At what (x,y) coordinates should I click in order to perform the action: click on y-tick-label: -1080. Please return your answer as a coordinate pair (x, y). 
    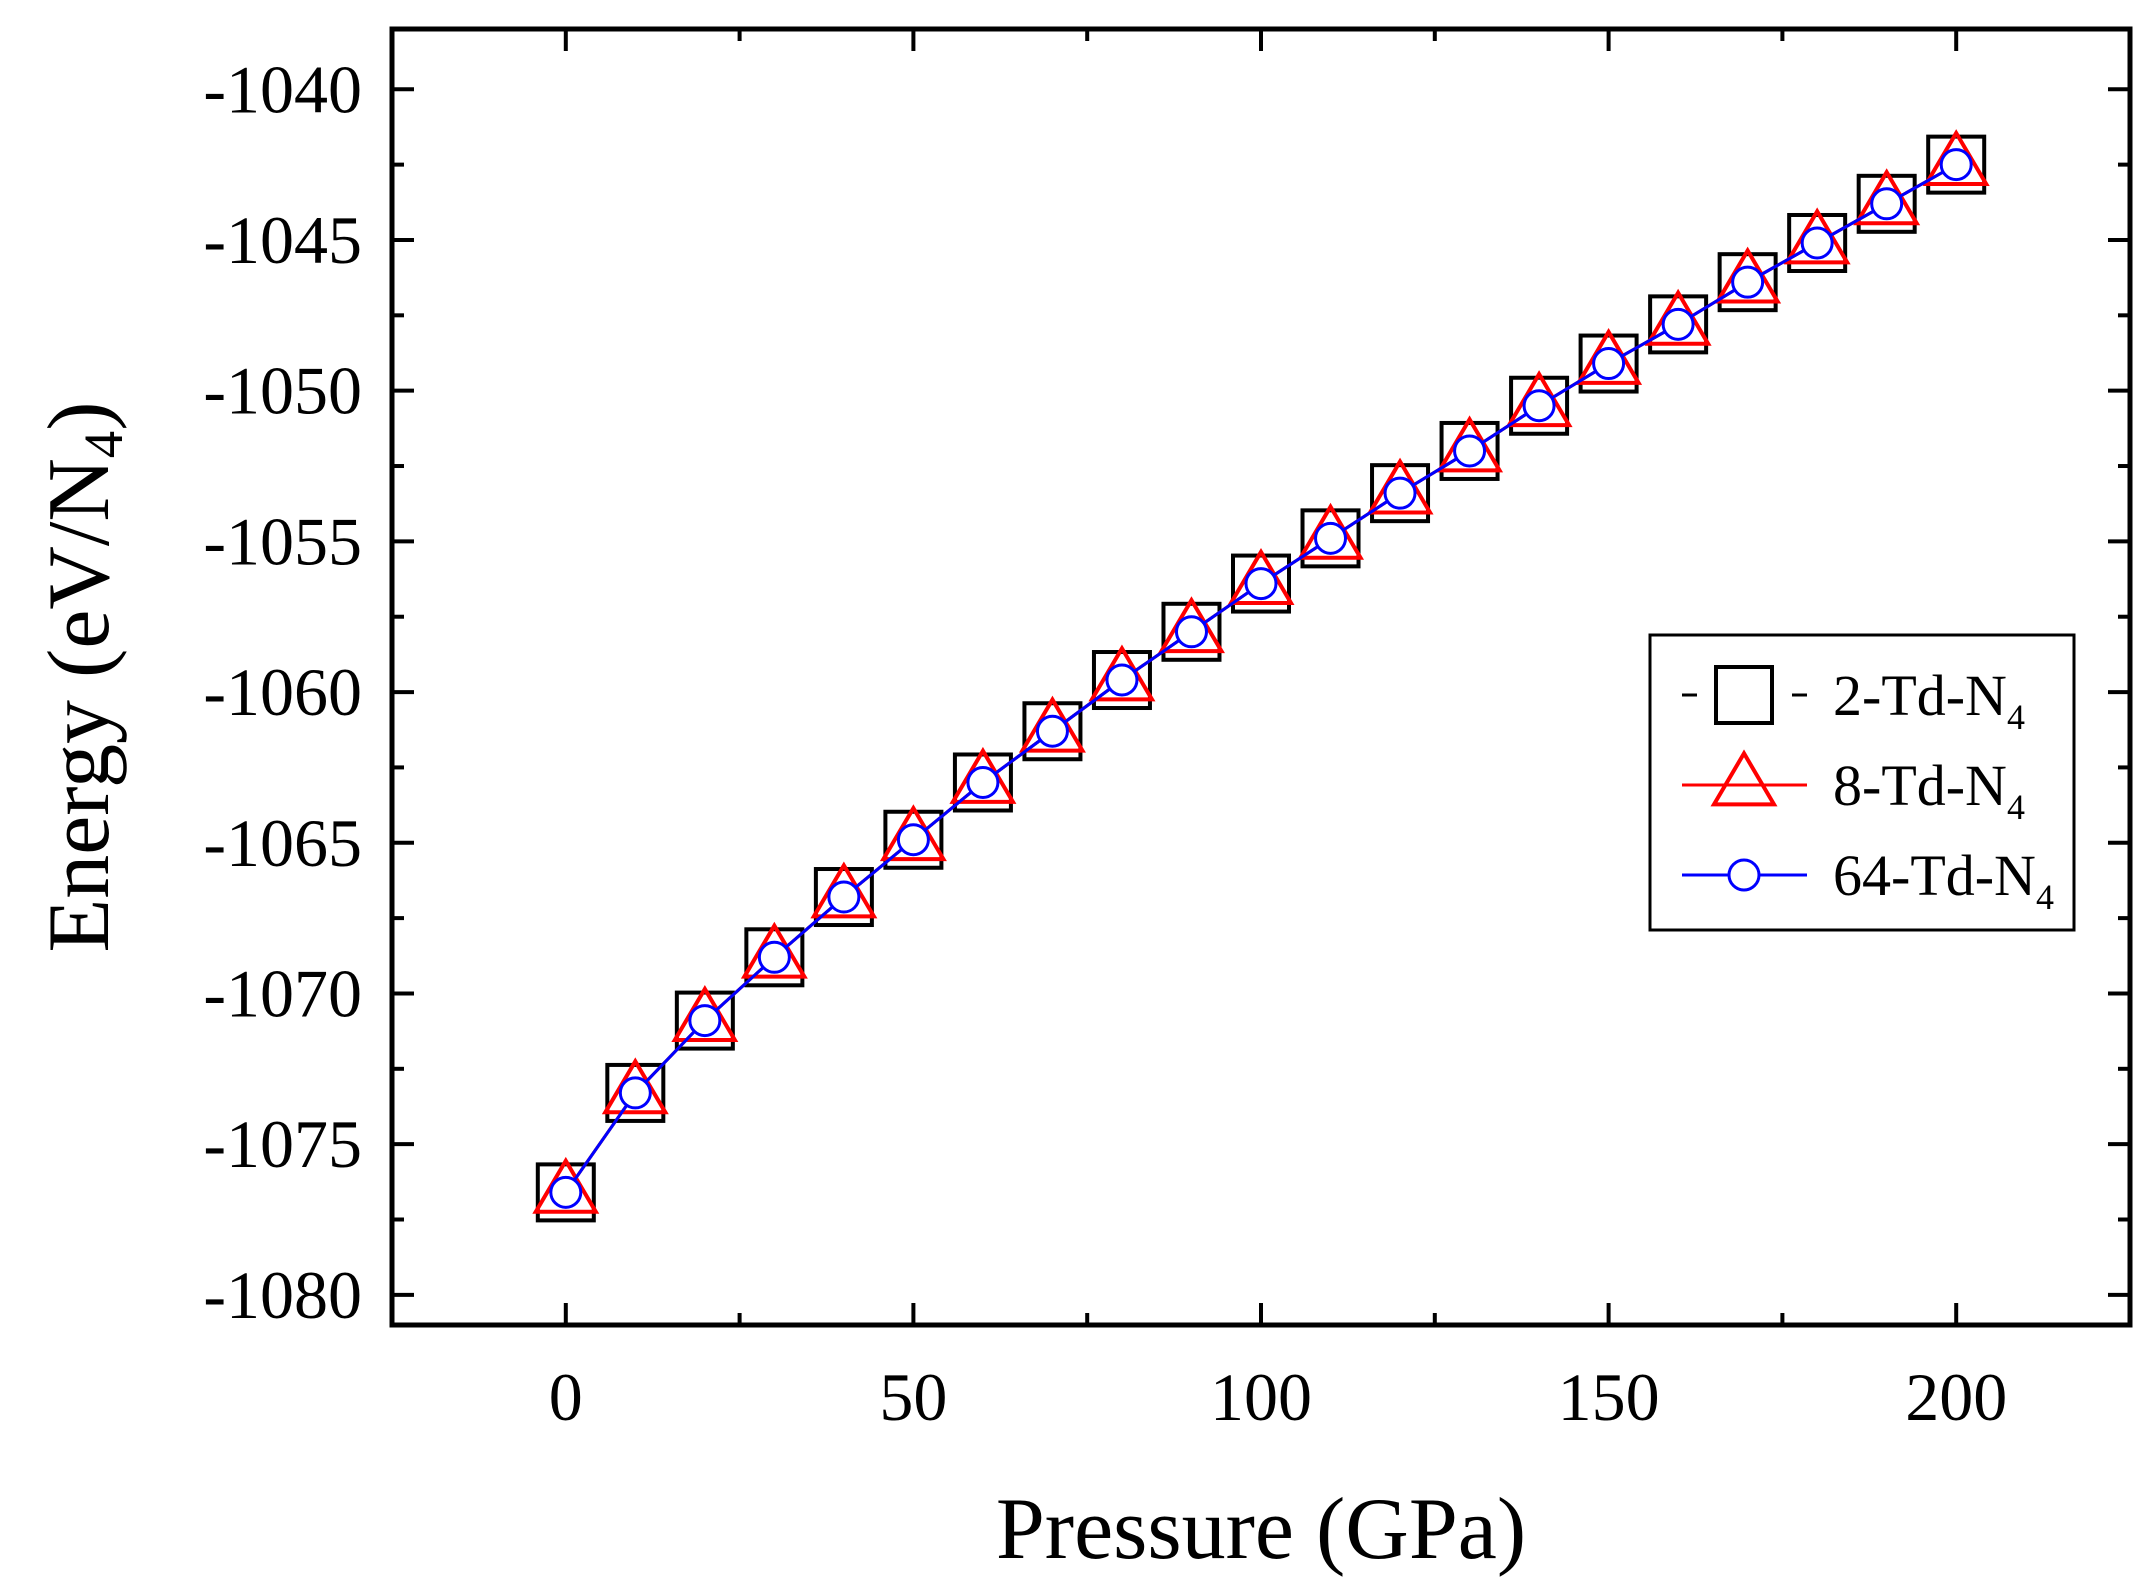
    Looking at the image, I should click on (282, 1295).